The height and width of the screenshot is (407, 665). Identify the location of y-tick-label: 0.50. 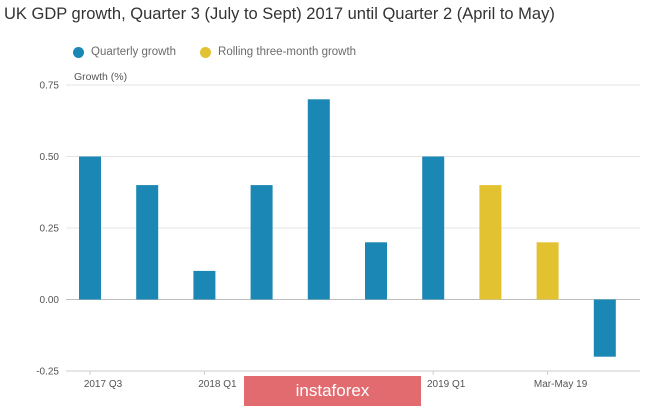
(50, 157).